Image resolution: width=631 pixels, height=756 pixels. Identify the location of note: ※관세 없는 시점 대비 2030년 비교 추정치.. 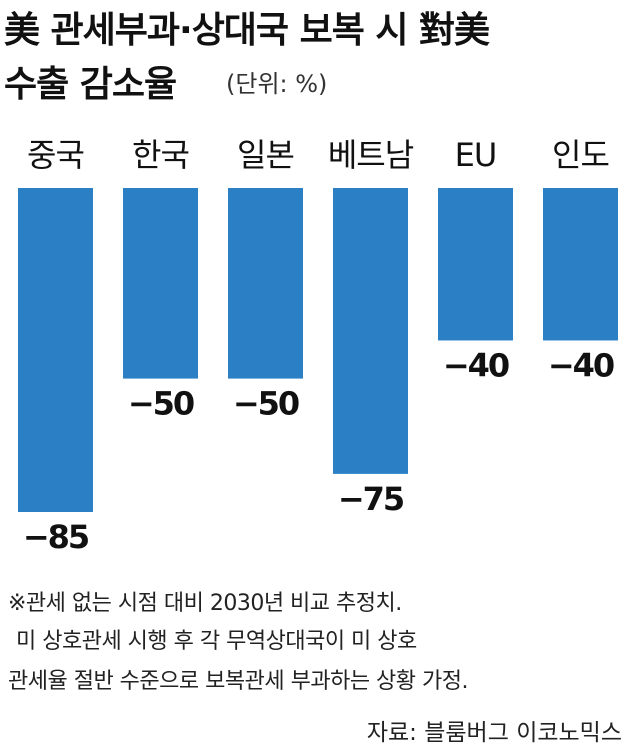
(205, 603).